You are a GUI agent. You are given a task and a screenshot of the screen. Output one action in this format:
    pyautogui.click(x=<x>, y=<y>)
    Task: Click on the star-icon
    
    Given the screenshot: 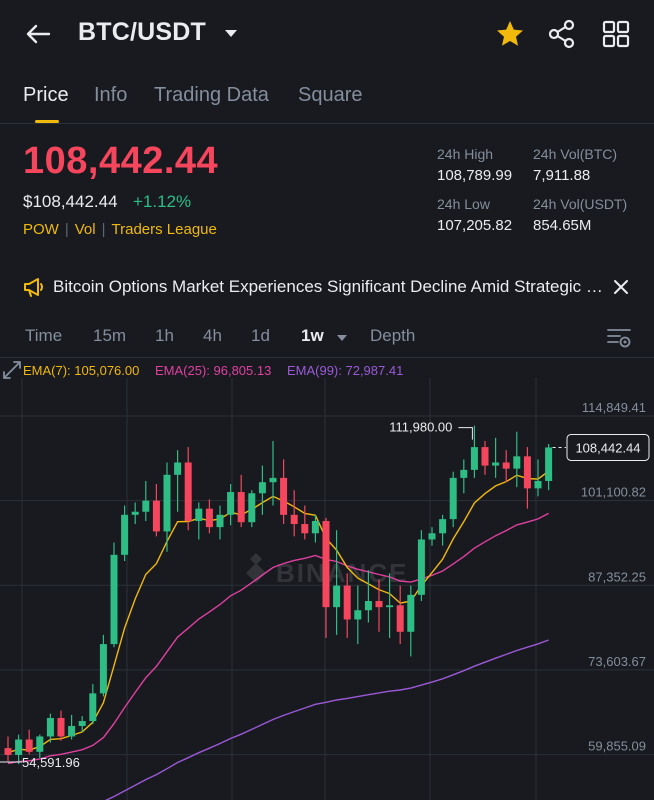 What is the action you would take?
    pyautogui.click(x=510, y=34)
    